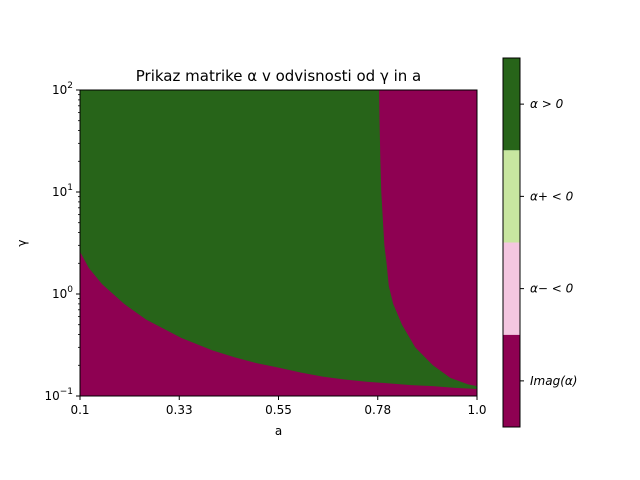  What do you see at coordinates (553, 381) in the screenshot?
I see `colorbar-label: Imag(α)` at bounding box center [553, 381].